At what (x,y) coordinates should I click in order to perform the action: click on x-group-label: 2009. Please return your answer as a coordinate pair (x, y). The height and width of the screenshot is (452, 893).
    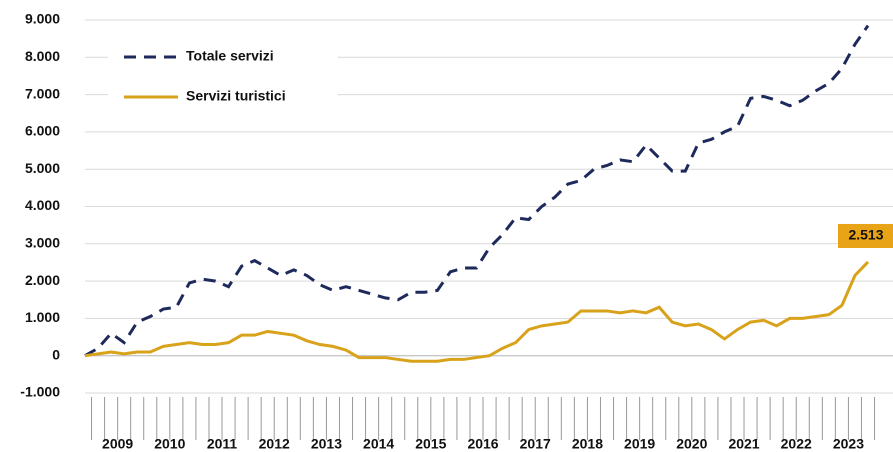
    Looking at the image, I should click on (117, 444).